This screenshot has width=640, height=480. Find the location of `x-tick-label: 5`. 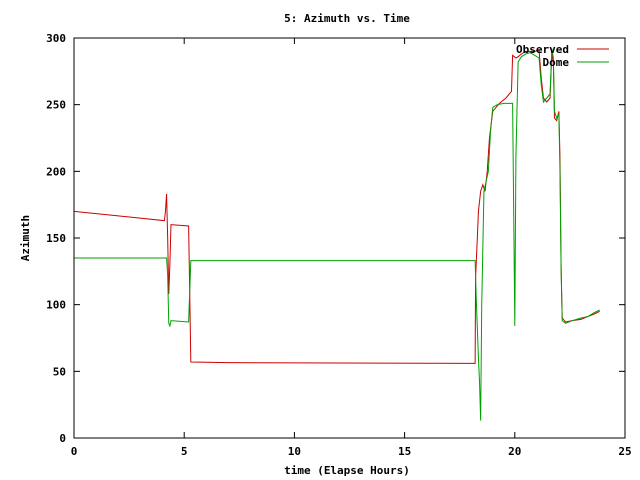

x-tick-label: 5 is located at coordinates (184, 451).